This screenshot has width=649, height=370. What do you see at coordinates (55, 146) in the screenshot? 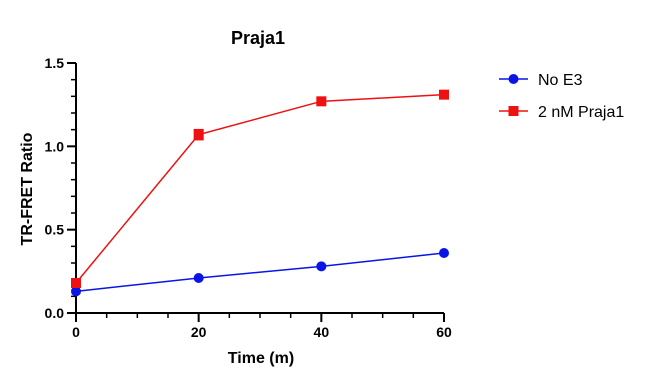
I see `y-tick-label: 1.0` at bounding box center [55, 146].